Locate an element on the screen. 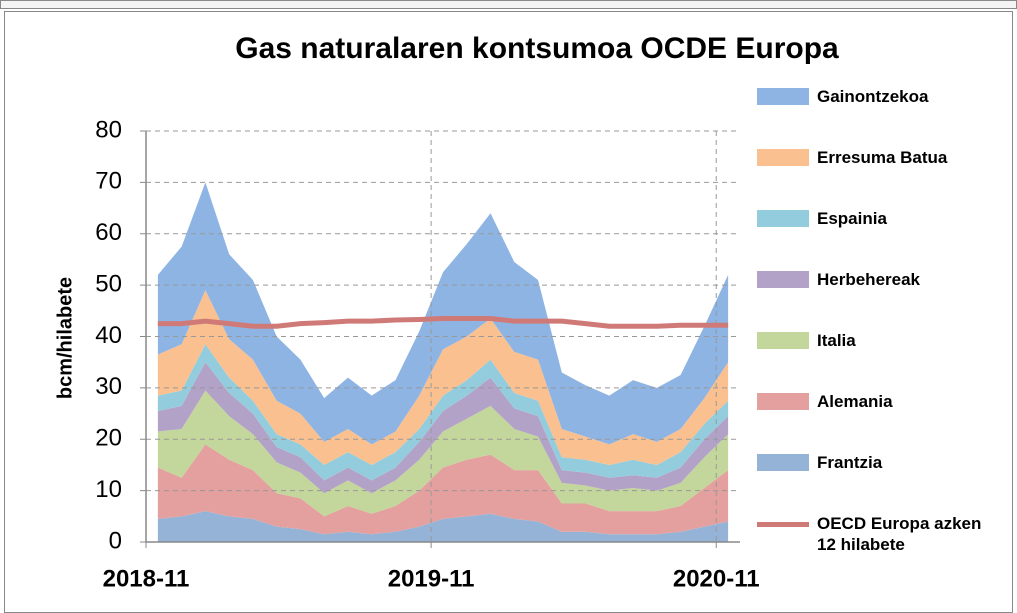  line is located at coordinates (443, 322).